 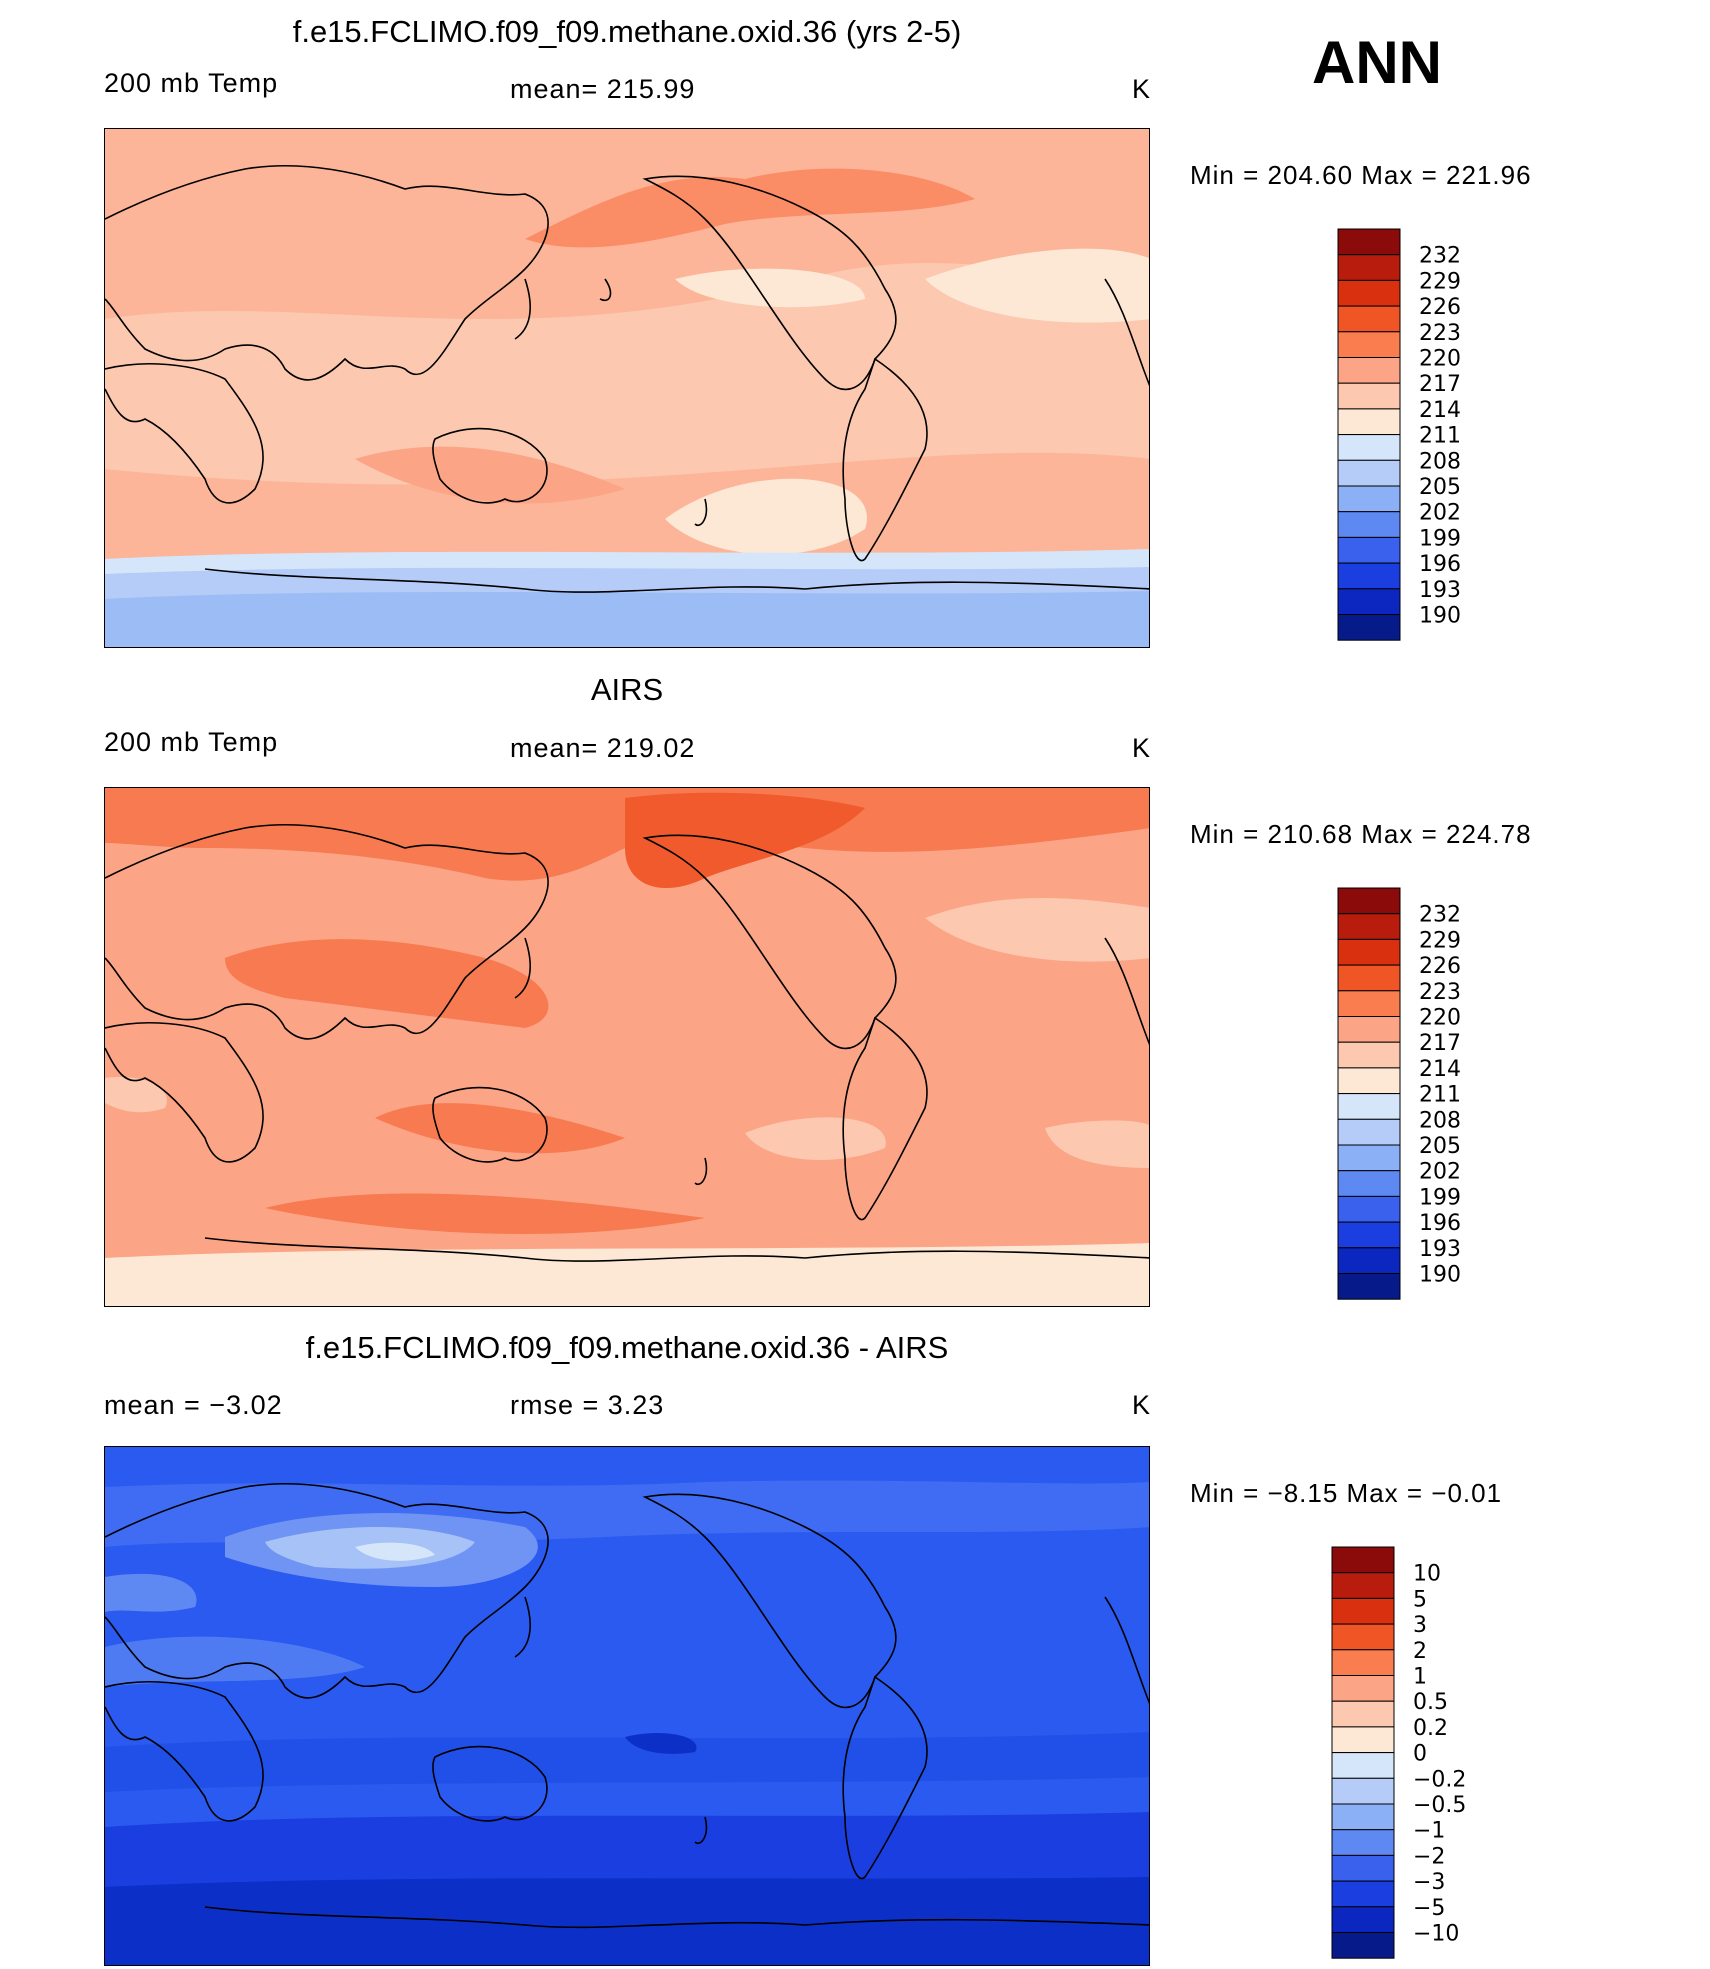 I want to click on colorbar-tick-label: 2, so click(x=1420, y=1651).